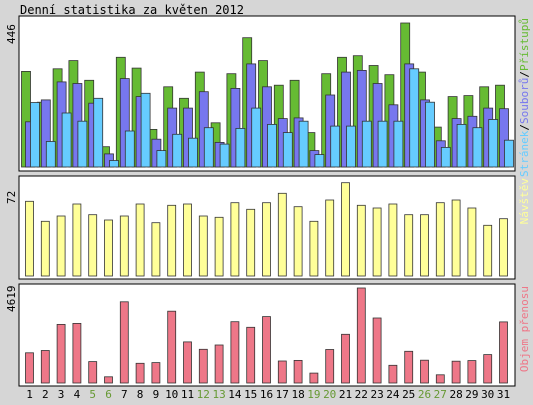 Image resolution: width=533 pixels, height=405 pixels. Describe the element at coordinates (524, 101) in the screenshot. I see `legend-souboru: Souborů` at that location.